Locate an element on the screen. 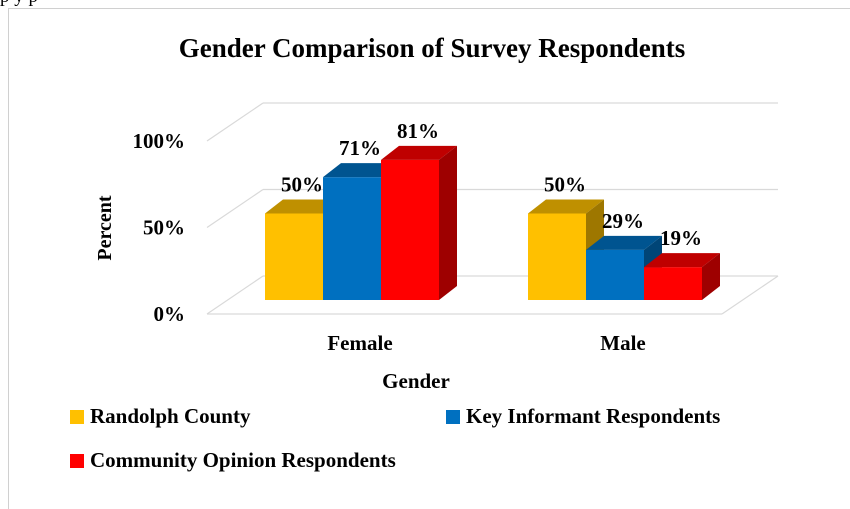 The width and height of the screenshot is (850, 509). y-tick-label: 50% is located at coordinates (164, 228).